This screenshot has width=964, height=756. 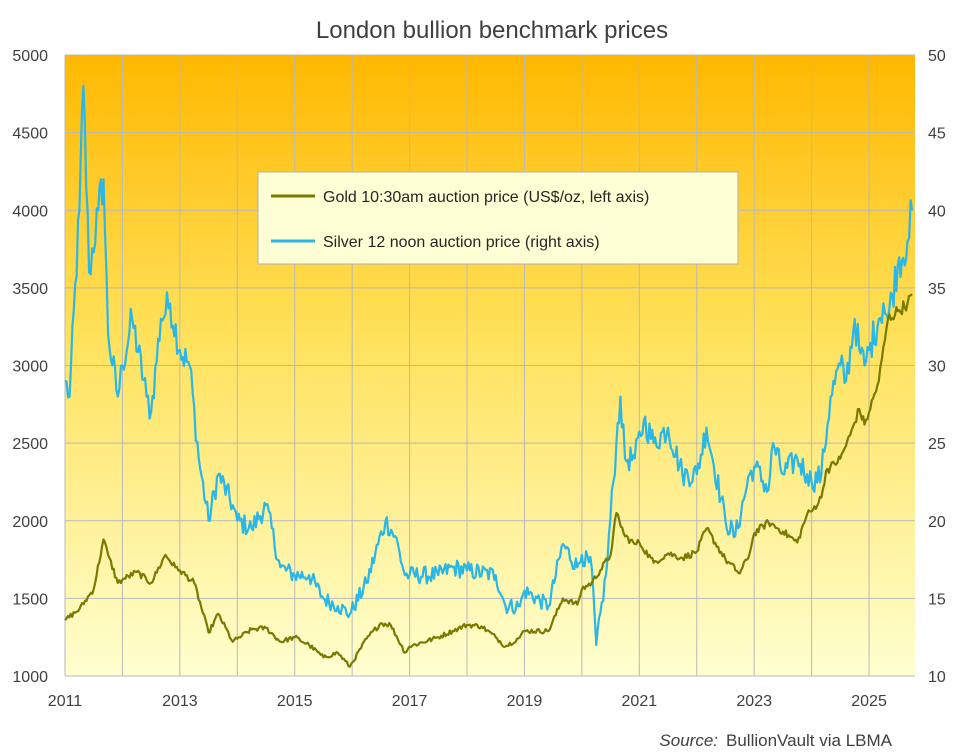 What do you see at coordinates (30, 289) in the screenshot?
I see `left-axis-tick-label: 3500` at bounding box center [30, 289].